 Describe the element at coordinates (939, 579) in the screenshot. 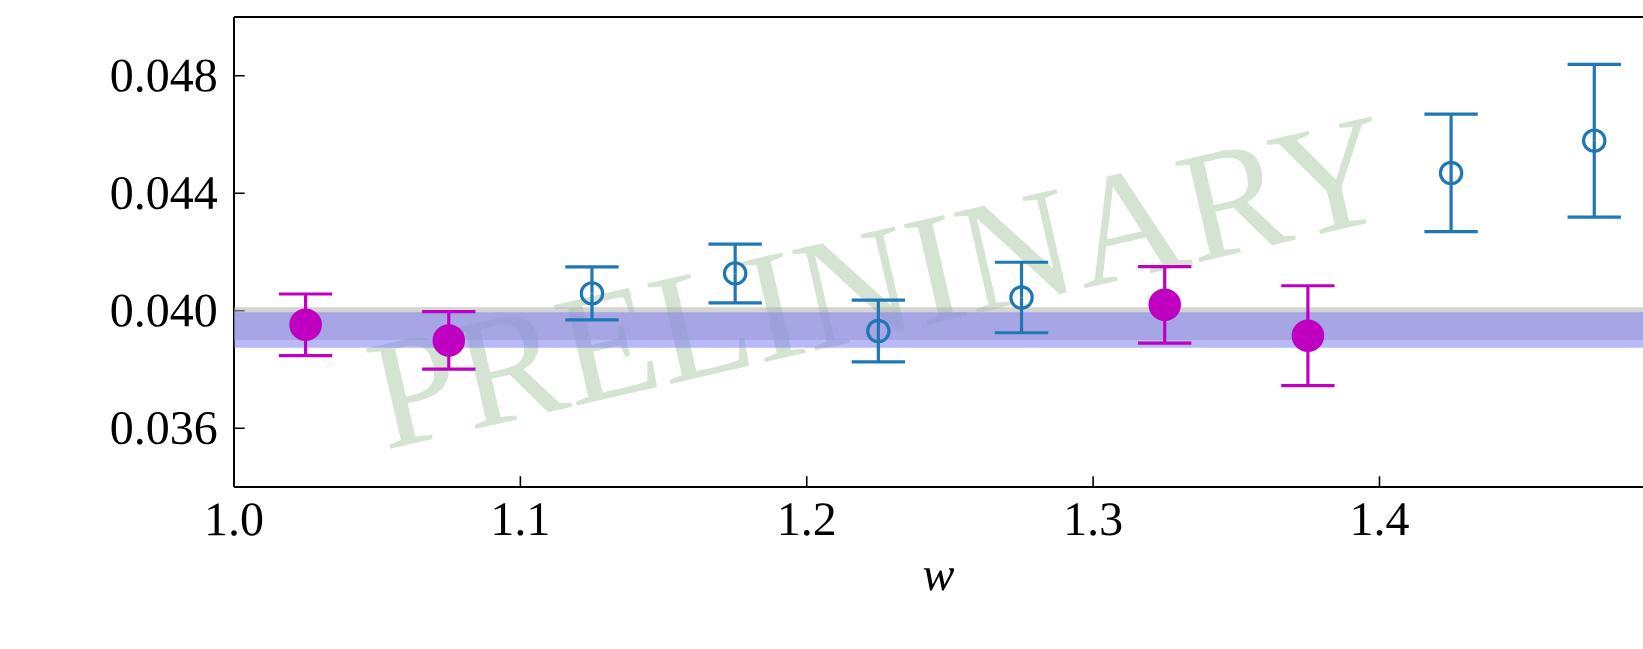

I see `x-axis-title: w` at that location.